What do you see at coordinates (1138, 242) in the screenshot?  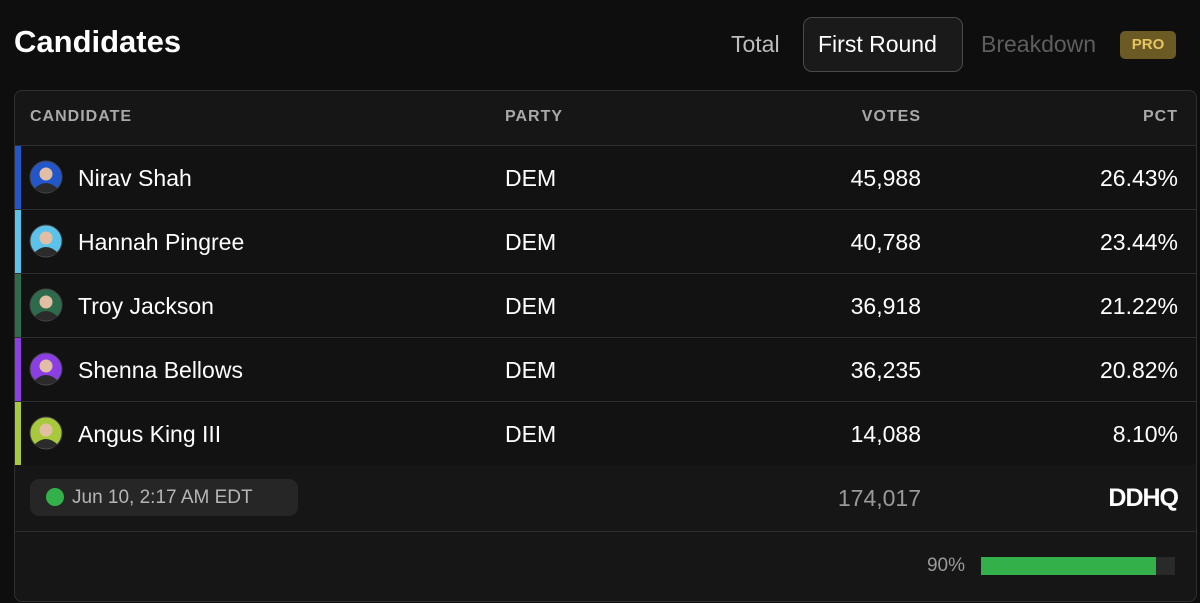 I see `pct: 23.44%` at bounding box center [1138, 242].